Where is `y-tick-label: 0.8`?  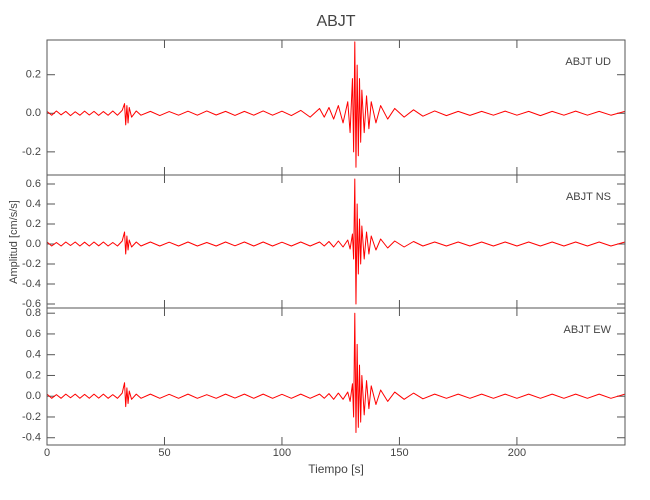
y-tick-label: 0.8 is located at coordinates (33, 313).